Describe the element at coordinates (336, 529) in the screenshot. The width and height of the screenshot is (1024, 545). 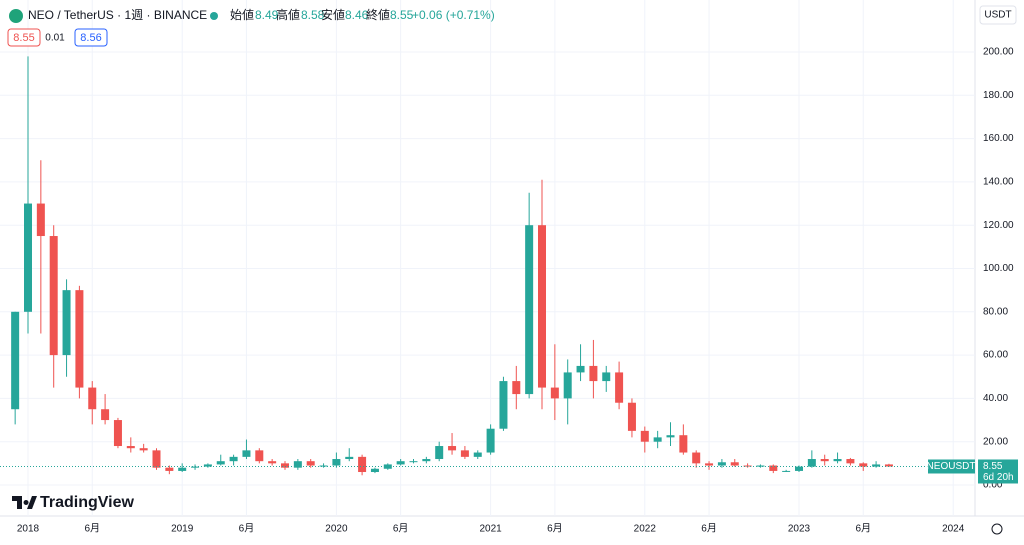
I see `x-tick-label: 2020` at that location.